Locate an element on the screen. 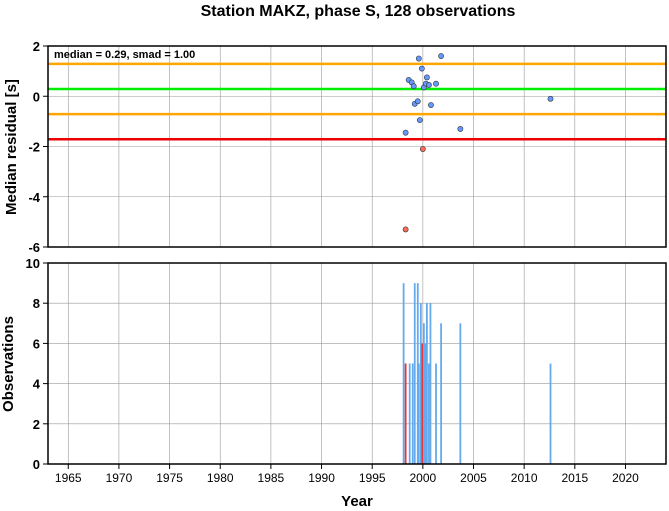 This screenshot has height=511, width=669. year-tick-label: 1965 is located at coordinates (68, 478).